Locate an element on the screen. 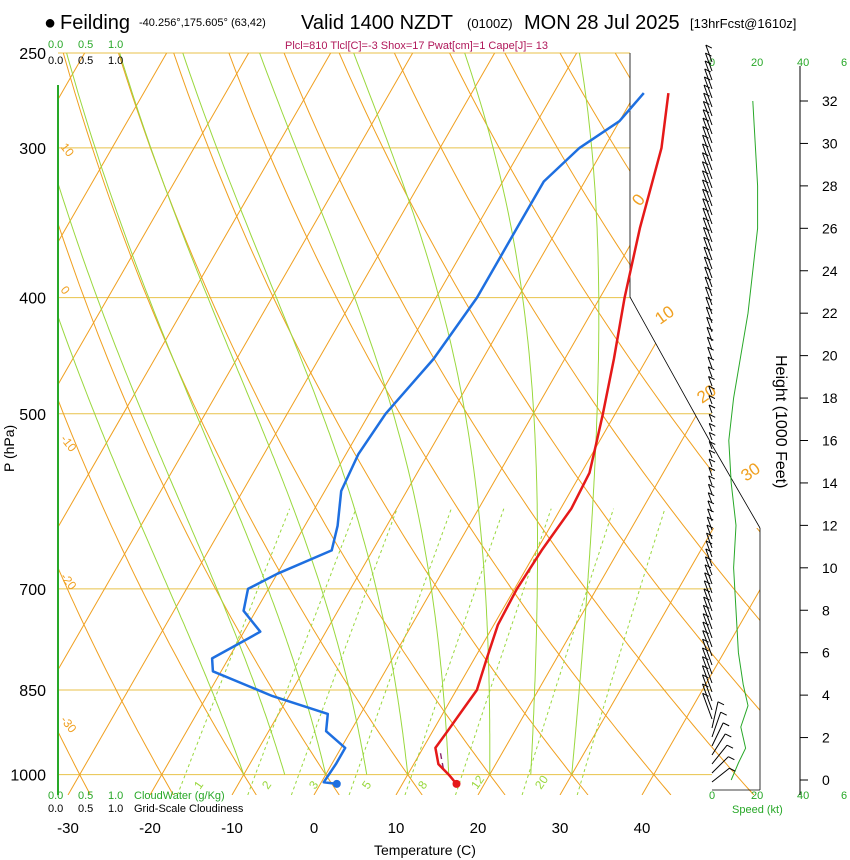  speed-tick-bottom: 40 is located at coordinates (803, 796).